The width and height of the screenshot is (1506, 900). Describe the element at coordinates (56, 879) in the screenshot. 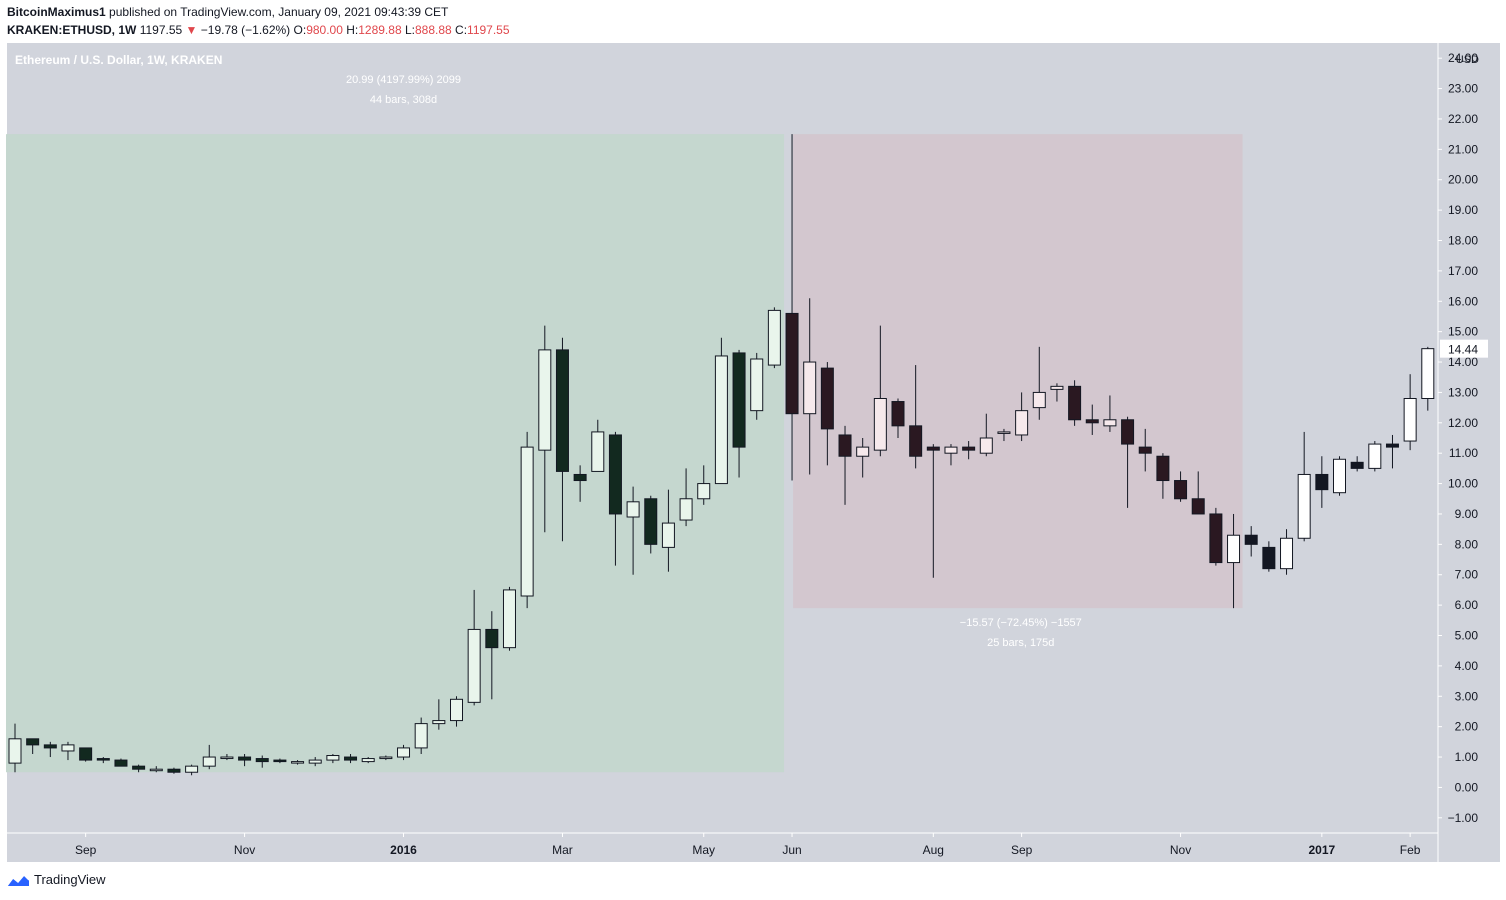

I see `tradingview-footer: TradingView` at that location.